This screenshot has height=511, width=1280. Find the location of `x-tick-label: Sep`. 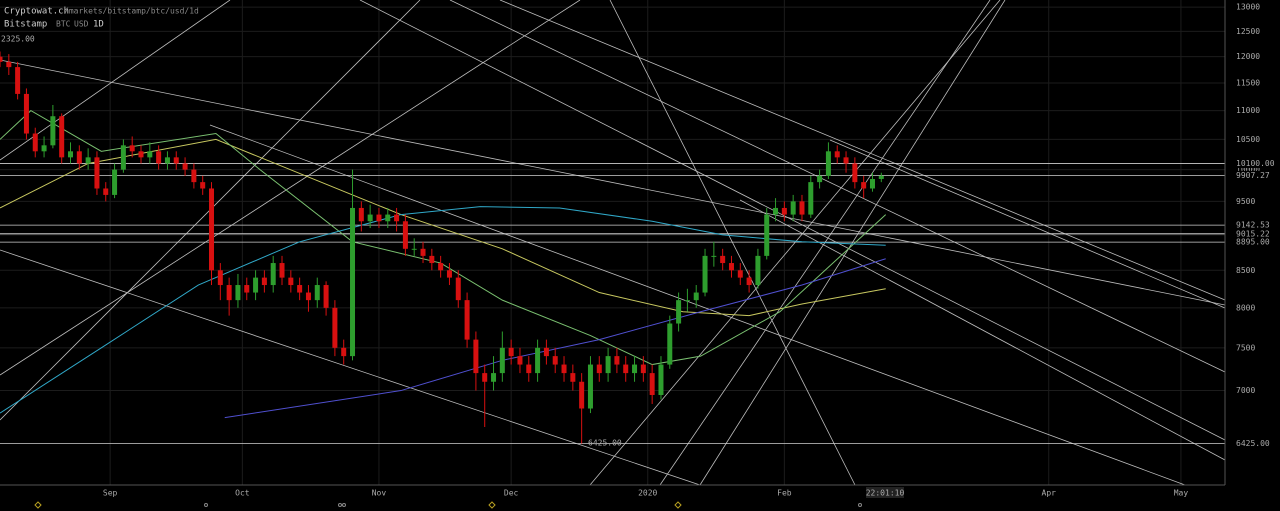

x-tick-label: Sep is located at coordinates (110, 493).